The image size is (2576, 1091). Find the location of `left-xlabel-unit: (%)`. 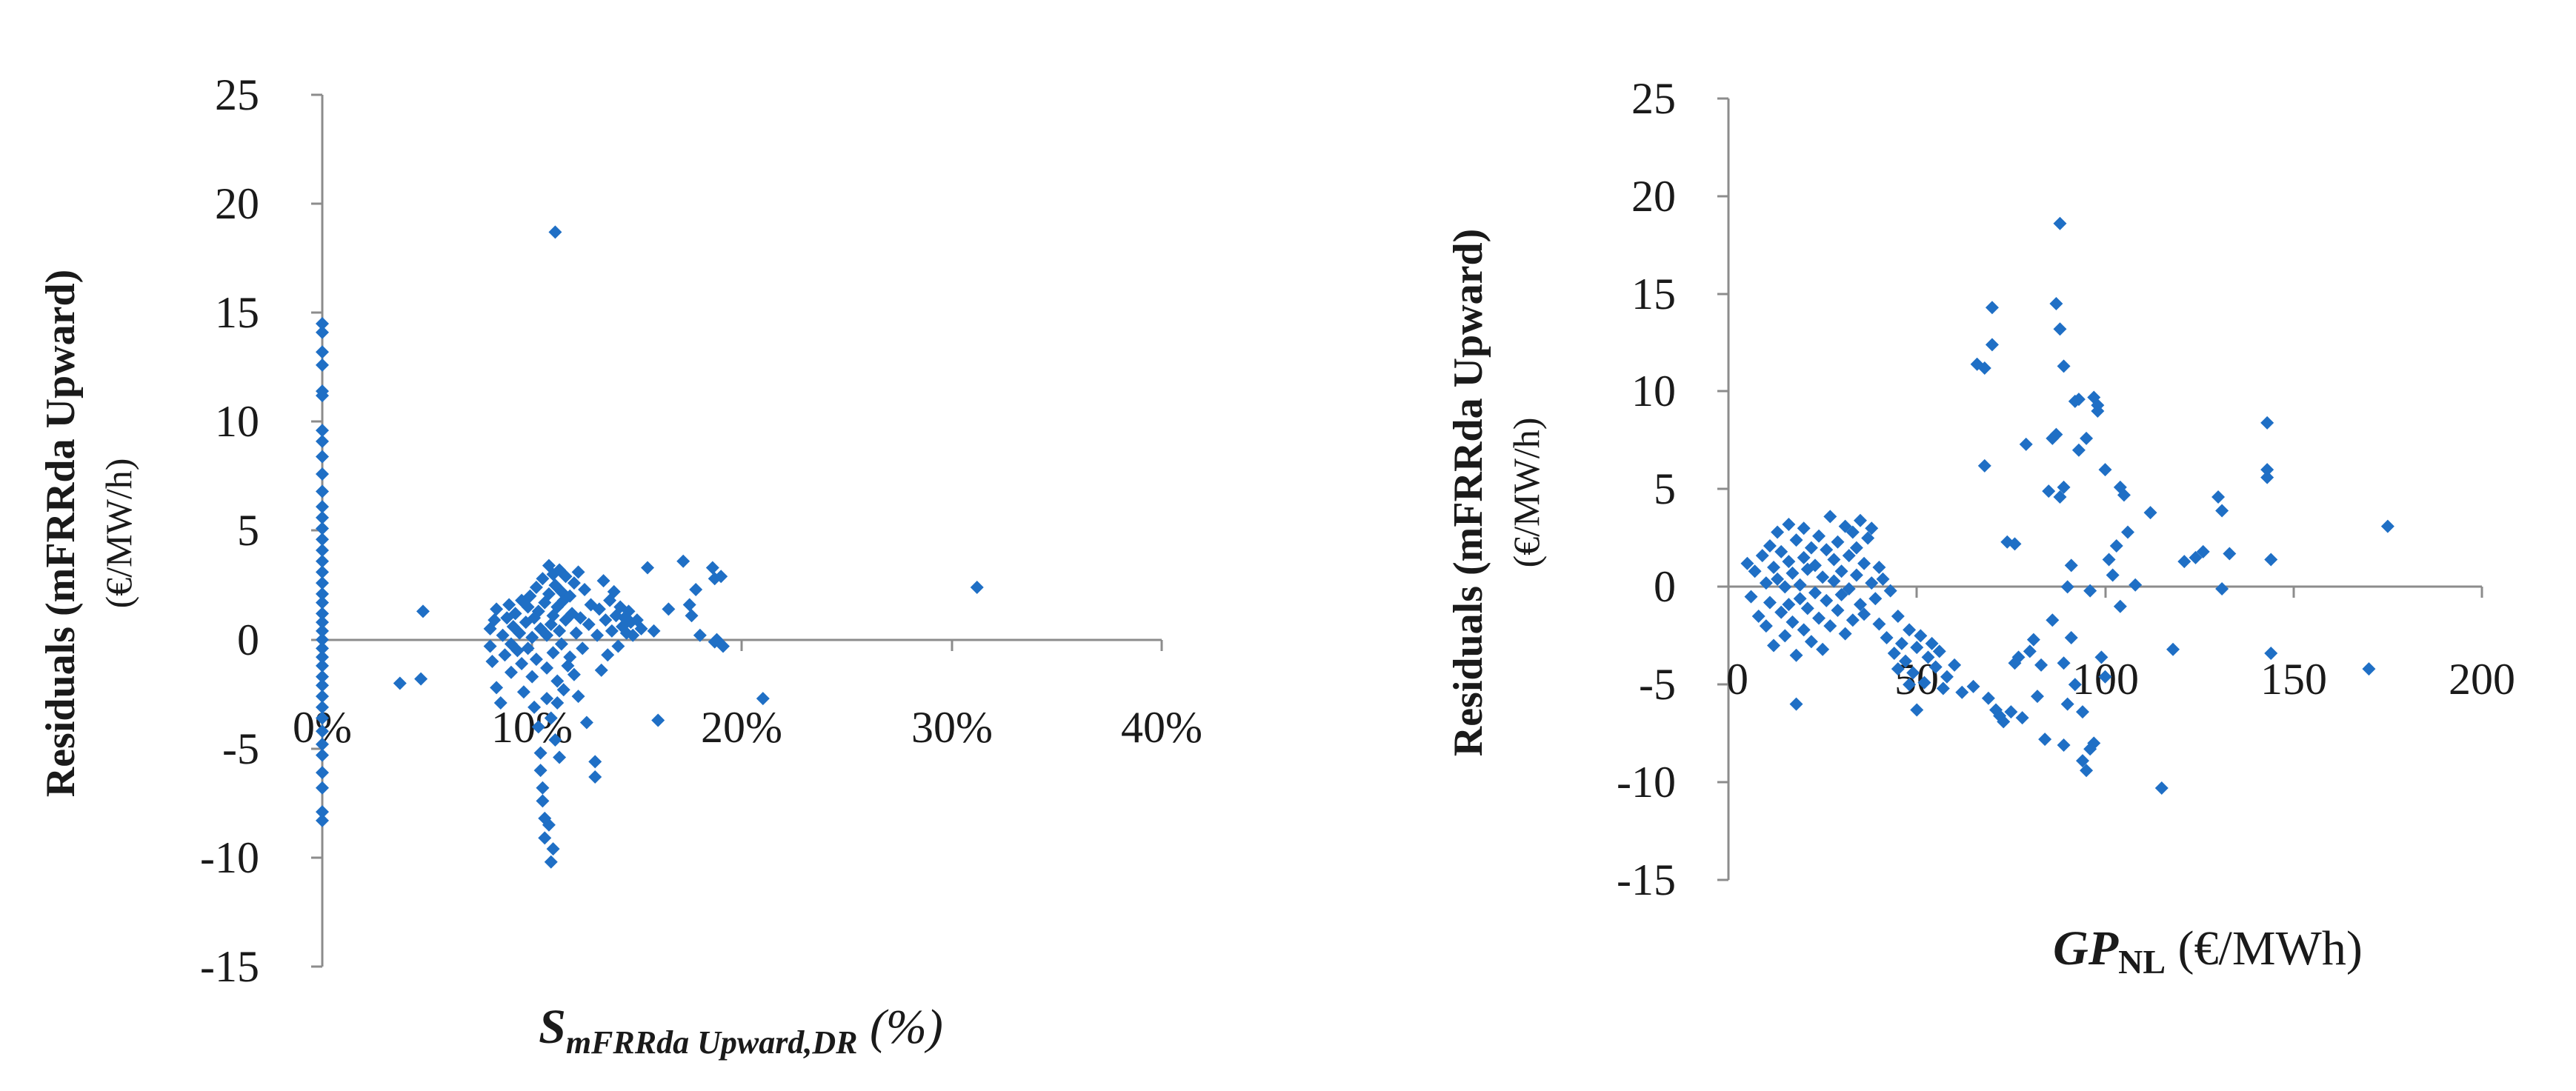

left-xlabel-unit: (%) is located at coordinates (899, 1027).